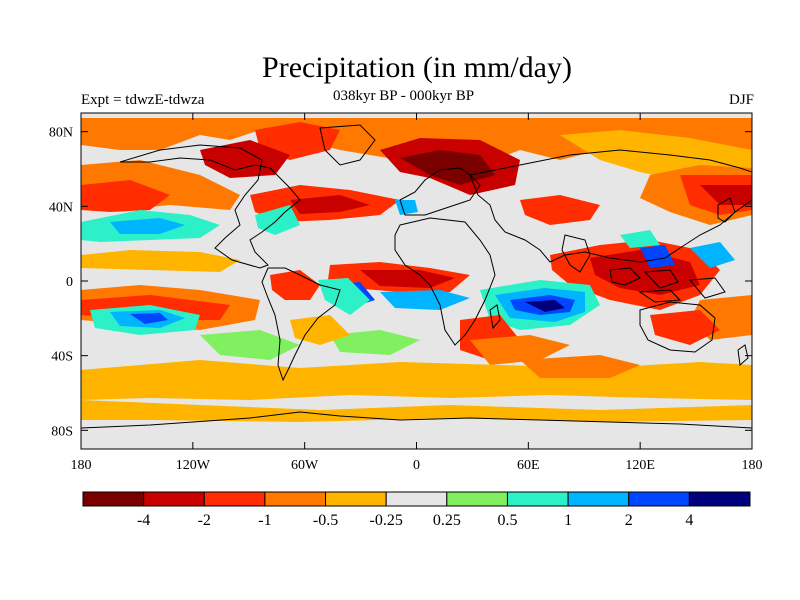 The width and height of the screenshot is (800, 600). I want to click on plot-title: Precipitation (in mm/day), so click(417, 67).